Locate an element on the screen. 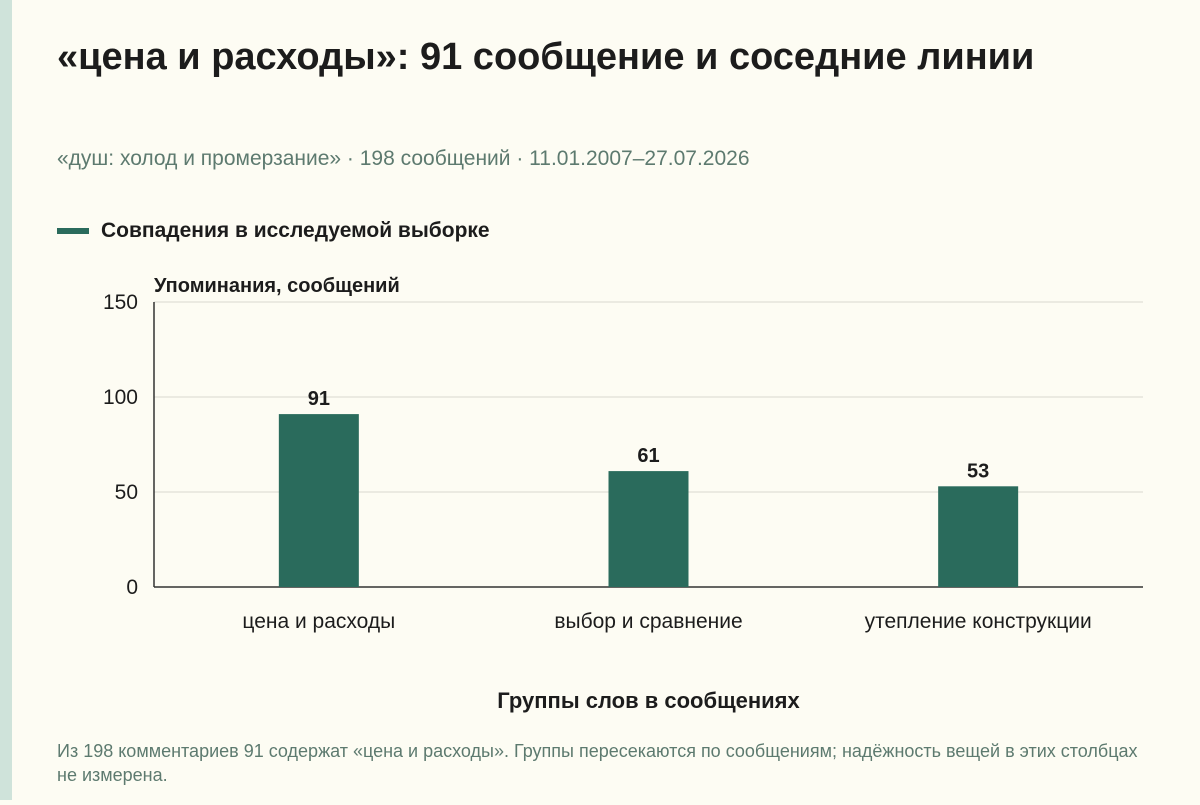 Image resolution: width=1200 pixels, height=805 pixels. x-tick-label: цена и расходы is located at coordinates (318, 621).